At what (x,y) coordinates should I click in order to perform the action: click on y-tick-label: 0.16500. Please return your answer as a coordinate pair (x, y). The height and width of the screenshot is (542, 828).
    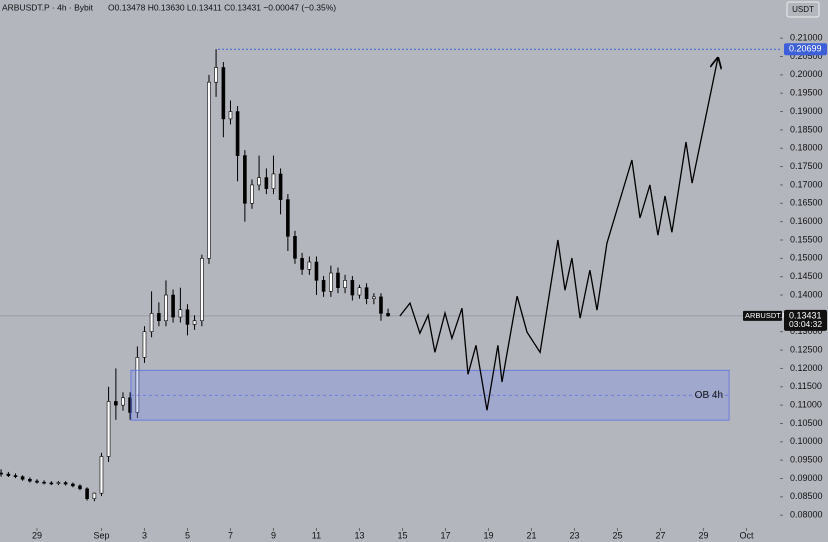
    Looking at the image, I should click on (806, 203).